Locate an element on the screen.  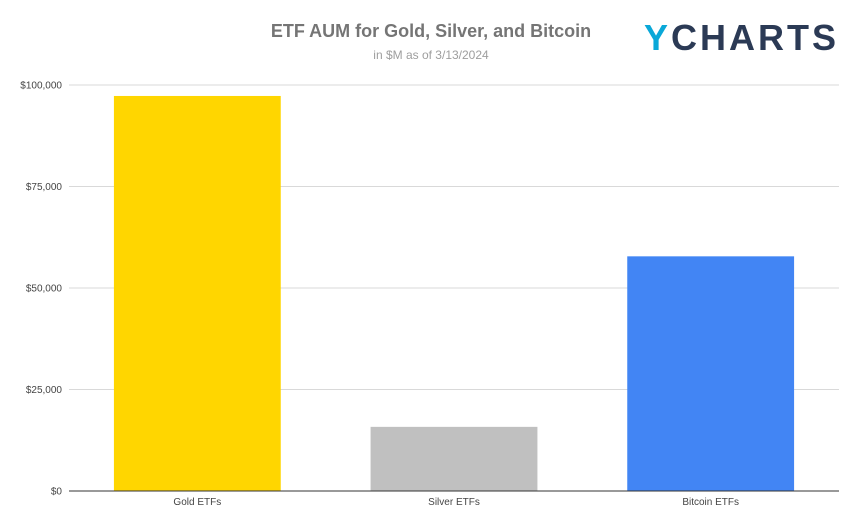
ycharts-logo: YCHARTS is located at coordinates (741, 37).